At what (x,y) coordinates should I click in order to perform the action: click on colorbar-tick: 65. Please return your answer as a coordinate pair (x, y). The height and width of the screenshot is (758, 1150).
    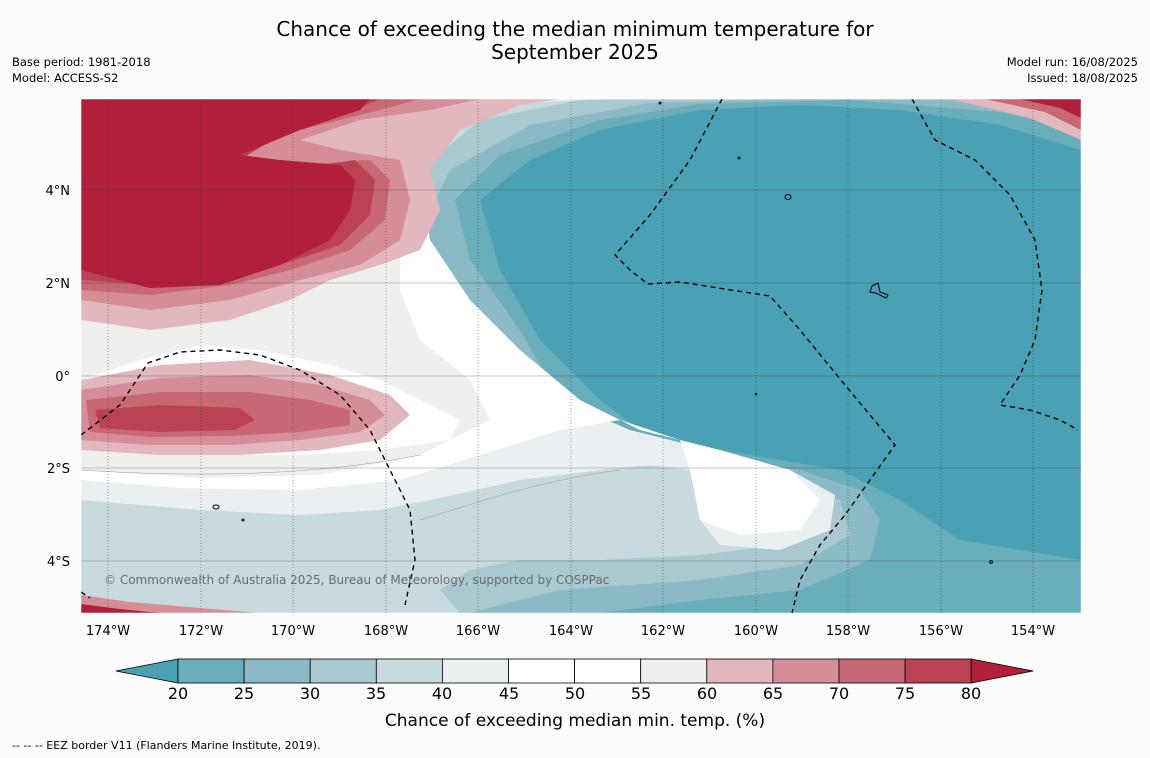
    Looking at the image, I should click on (773, 693).